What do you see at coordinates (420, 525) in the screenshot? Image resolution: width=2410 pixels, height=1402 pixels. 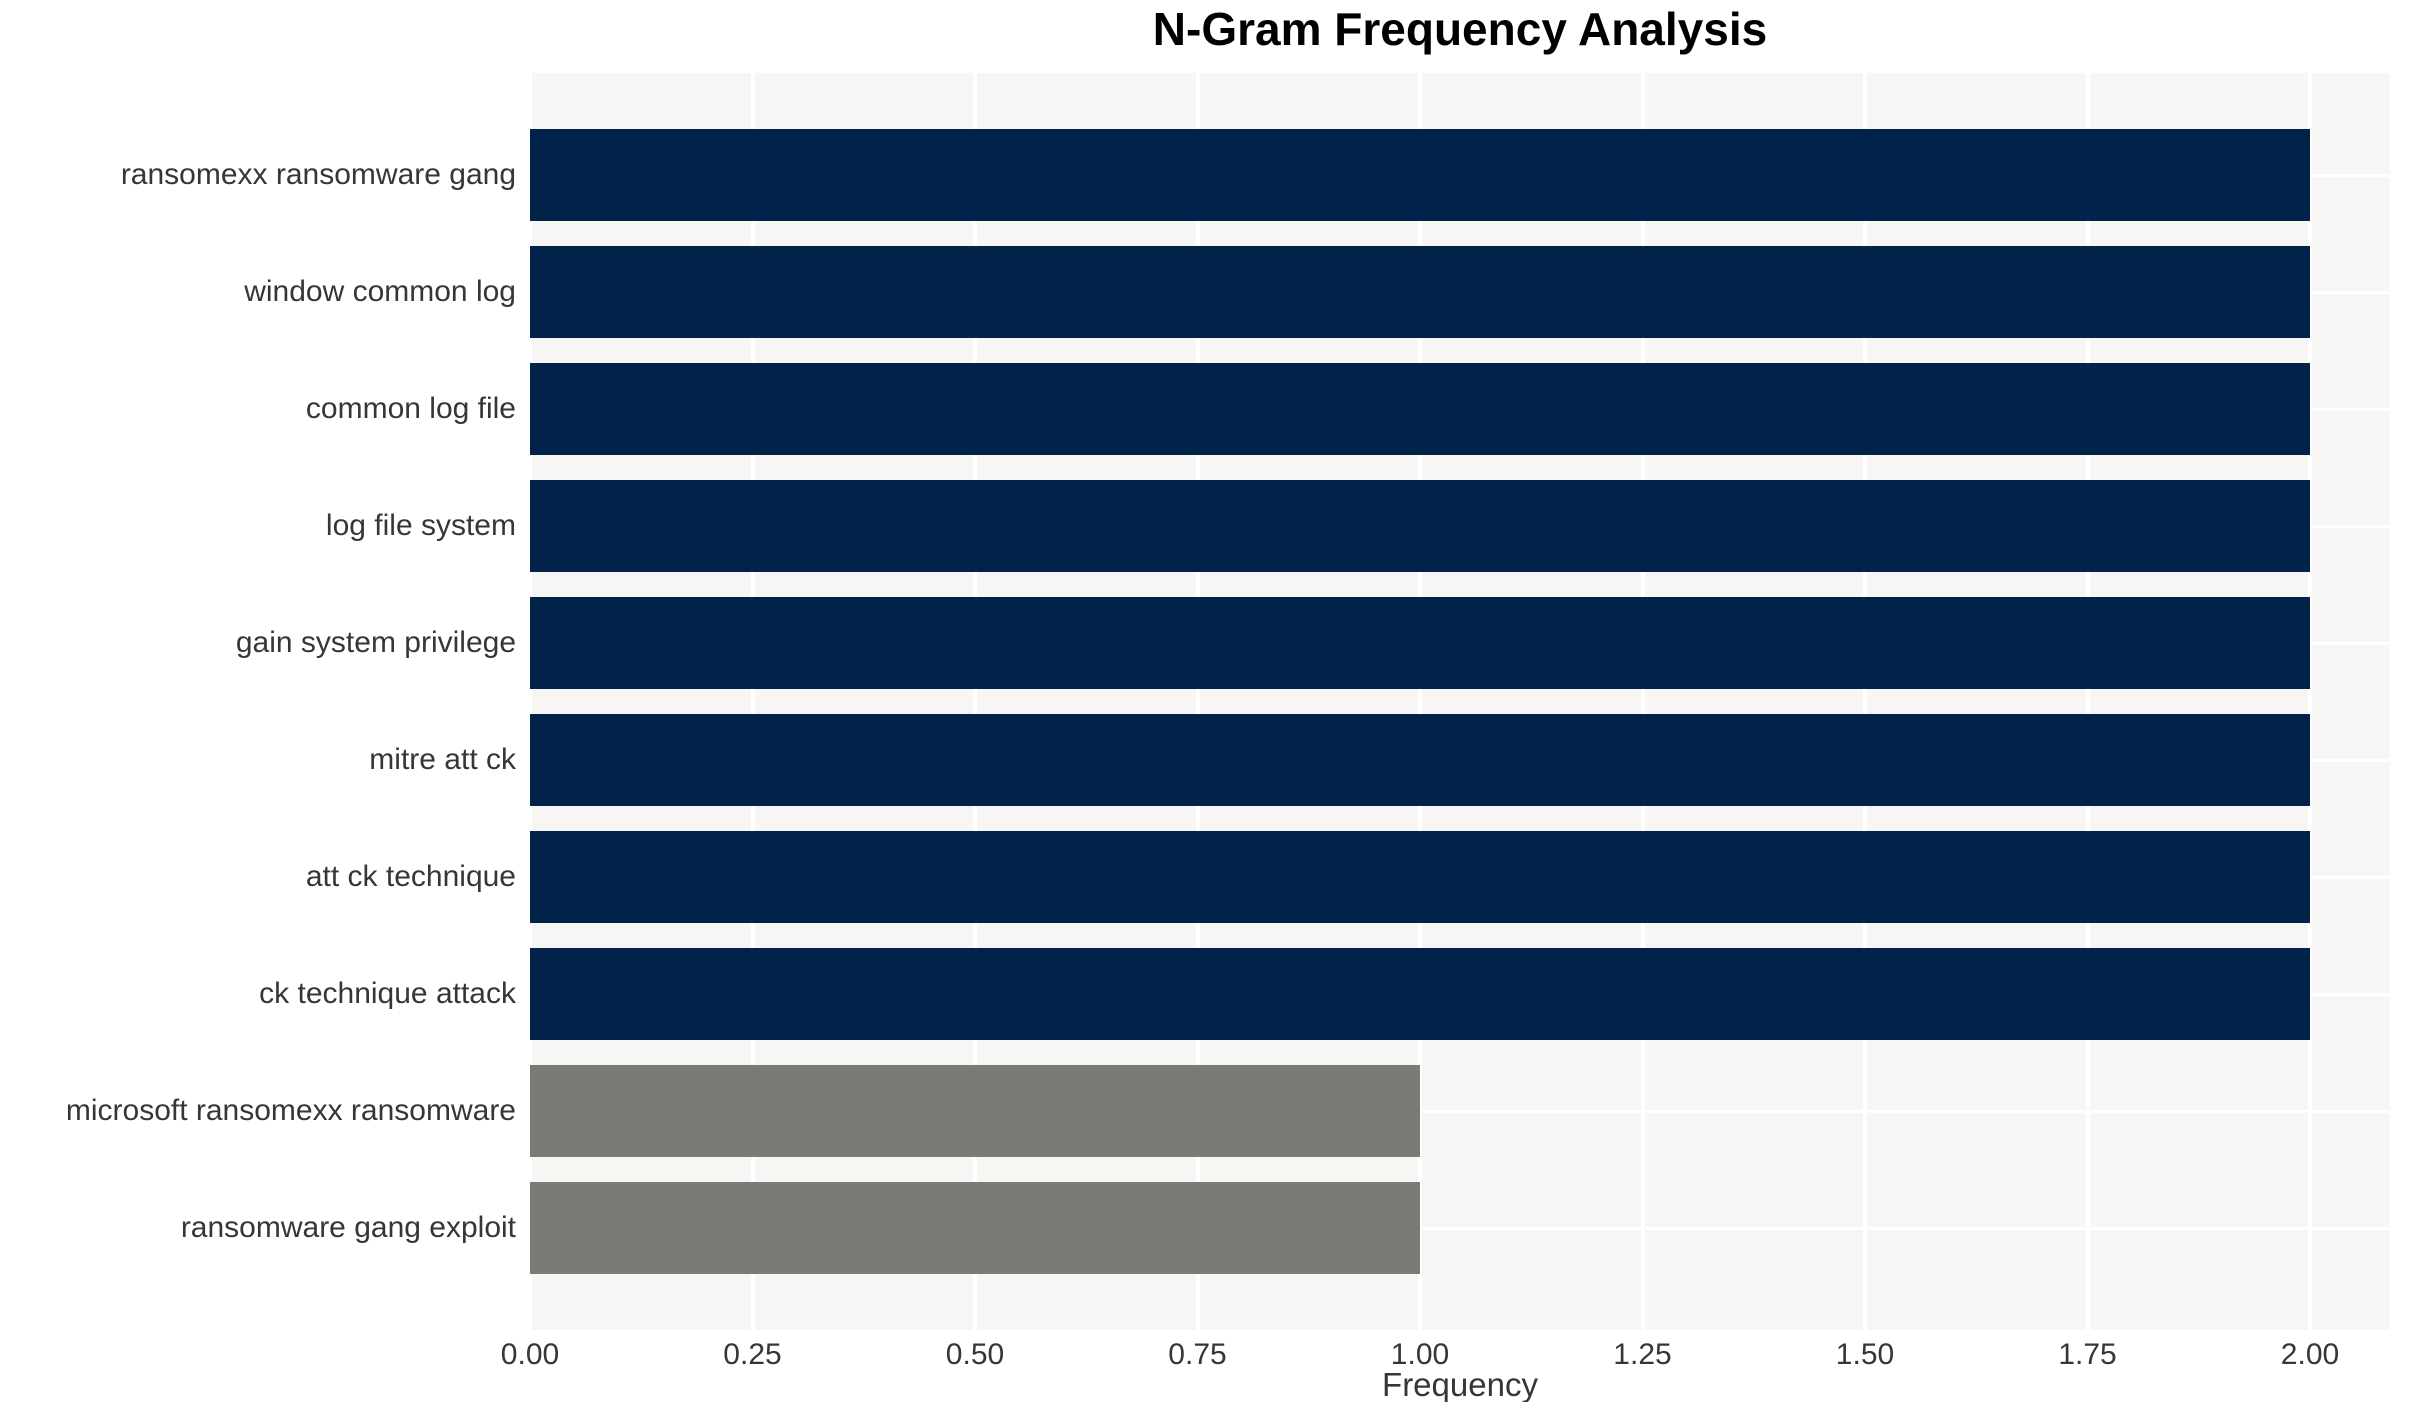 I see `y-category-label: log file system` at bounding box center [420, 525].